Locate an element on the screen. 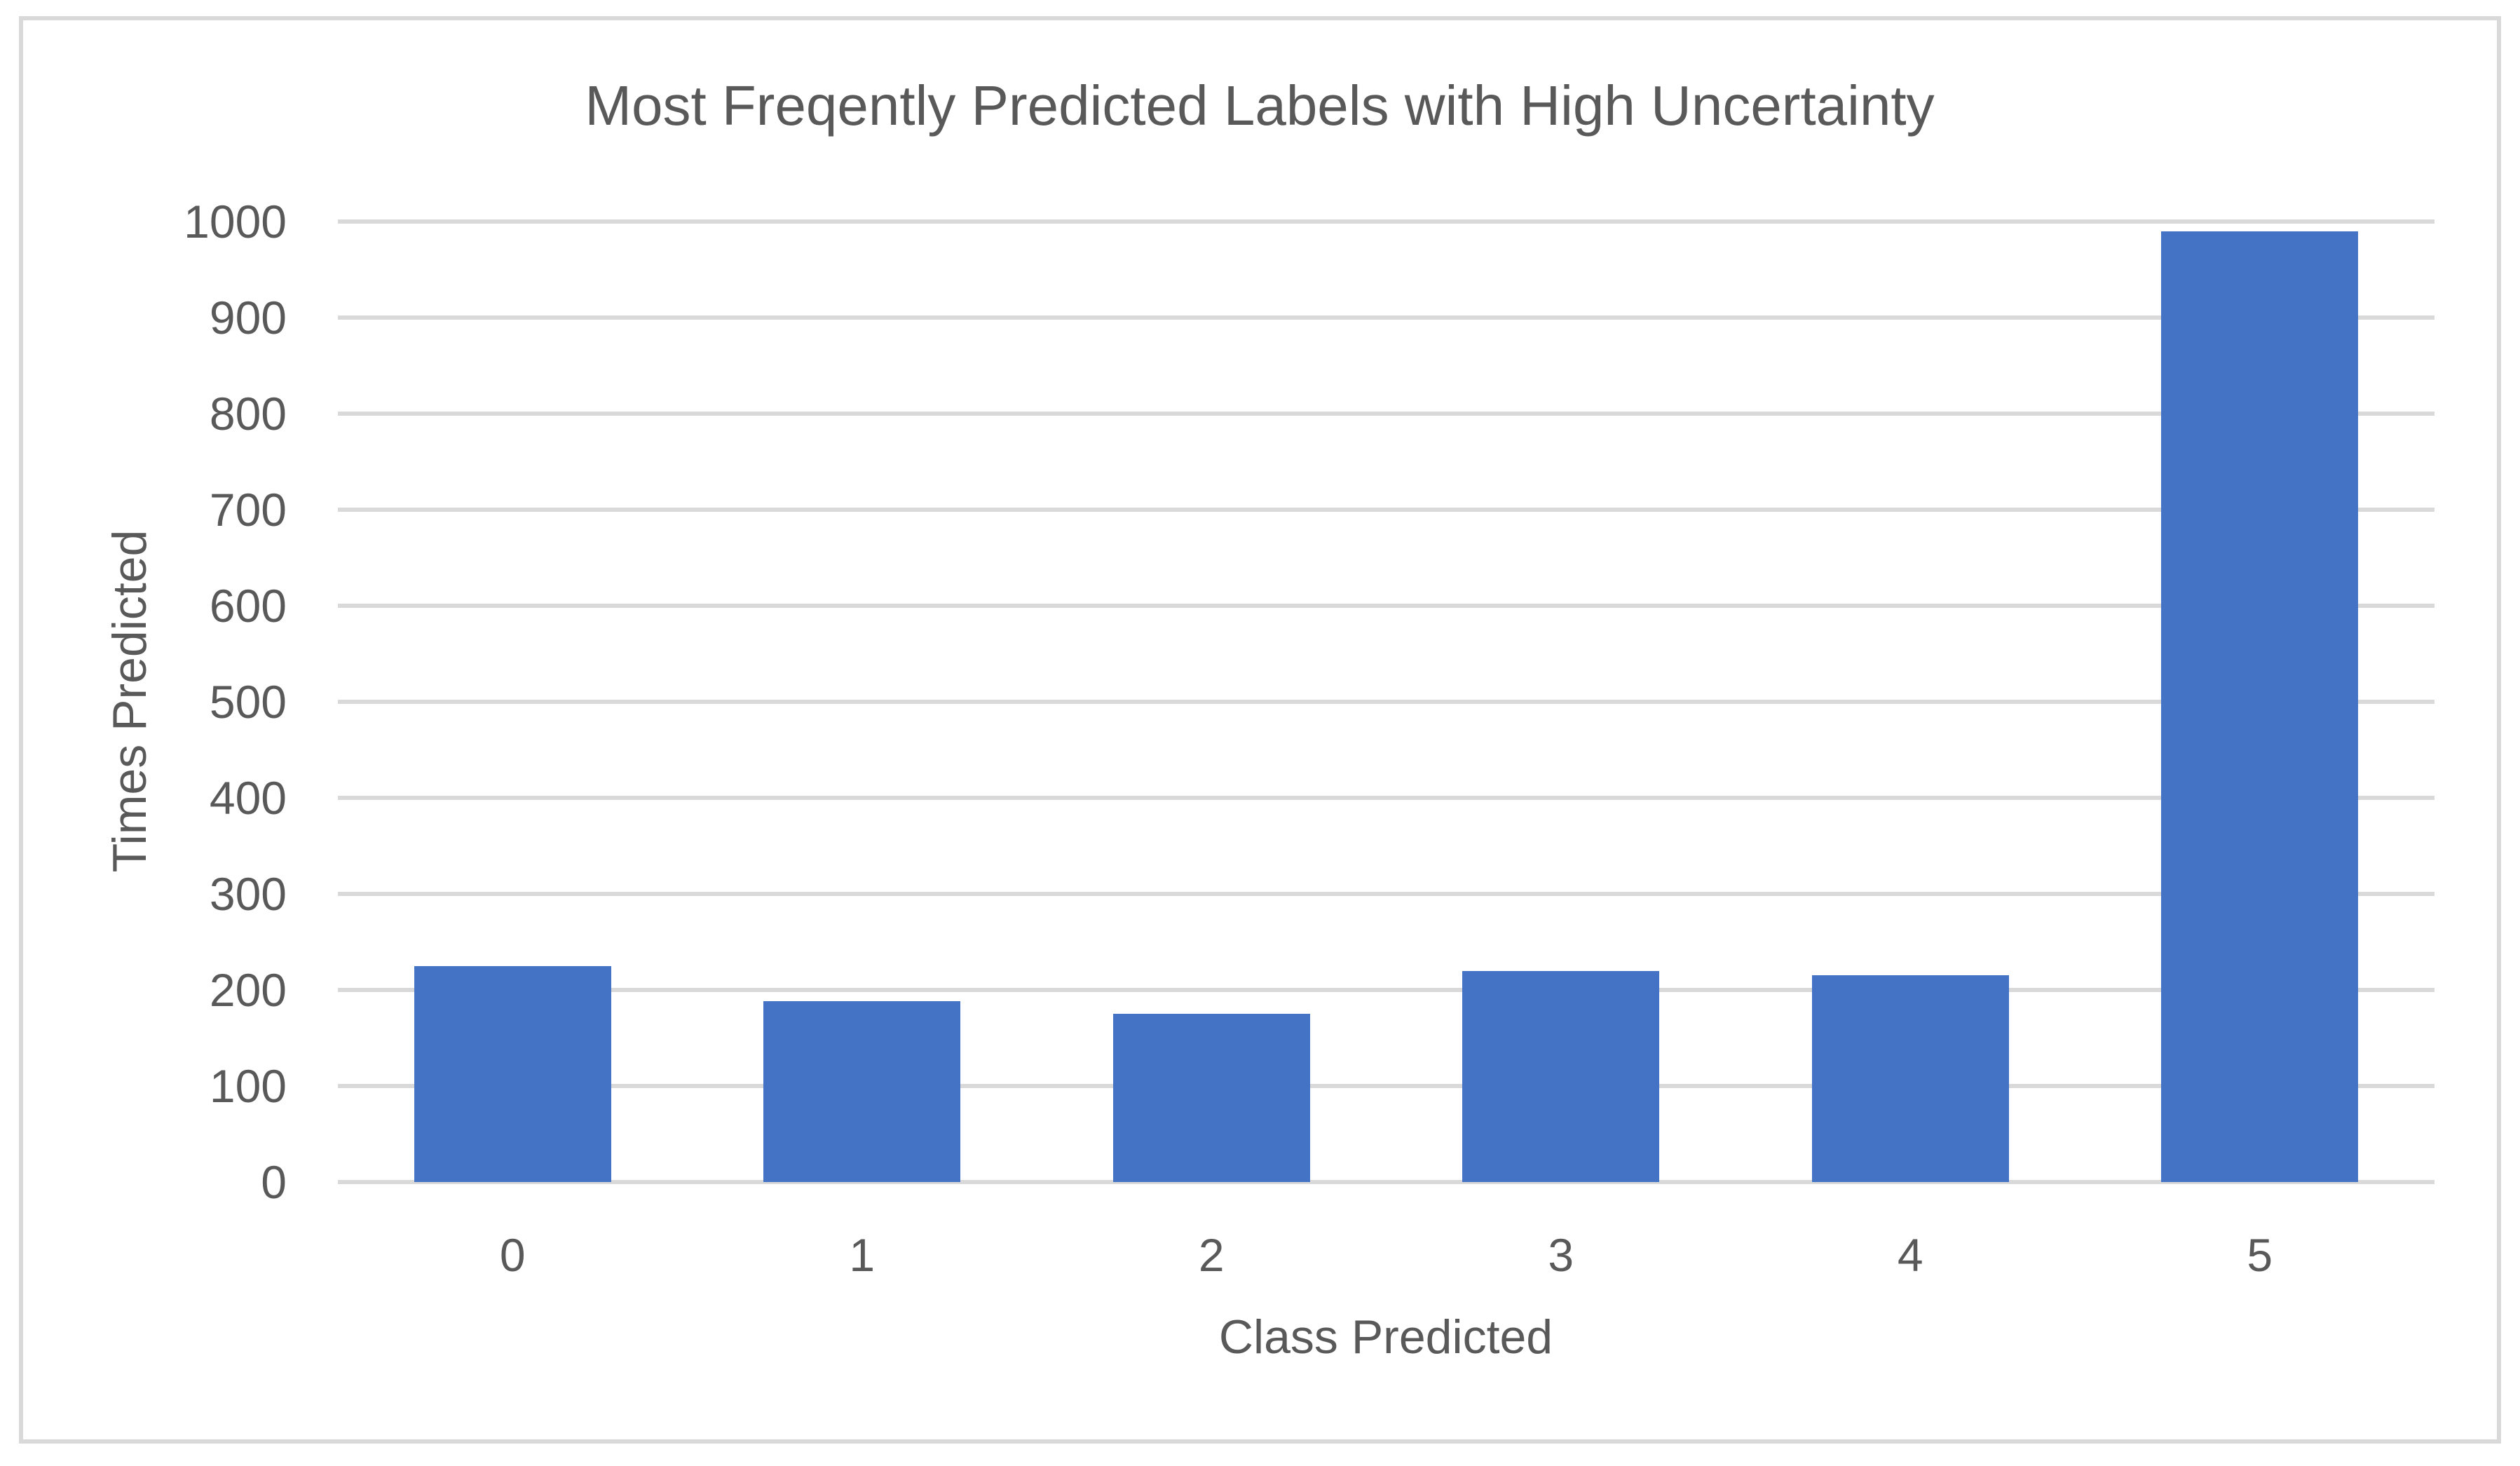 The width and height of the screenshot is (2520, 1466). y-tick-label-300: 300 is located at coordinates (248, 894).